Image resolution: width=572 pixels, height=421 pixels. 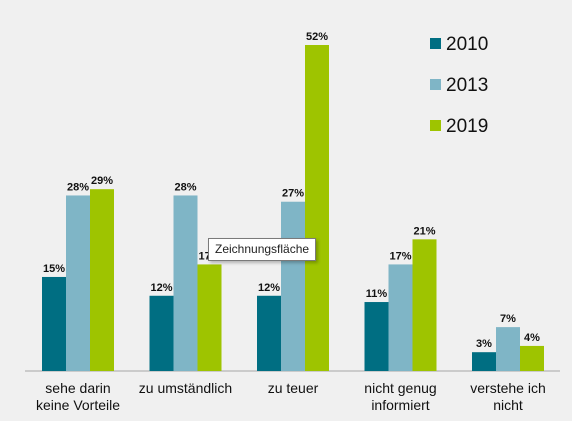 What do you see at coordinates (77, 388) in the screenshot?
I see `category-label-1-line-1: sehe darin` at bounding box center [77, 388].